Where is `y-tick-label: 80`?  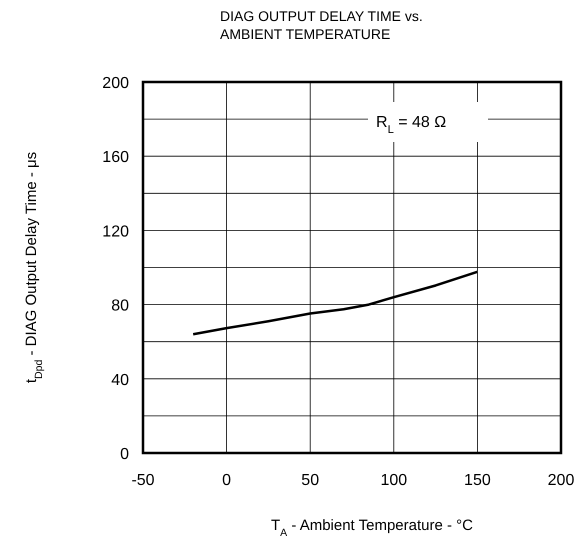 y-tick-label: 80 is located at coordinates (120, 306).